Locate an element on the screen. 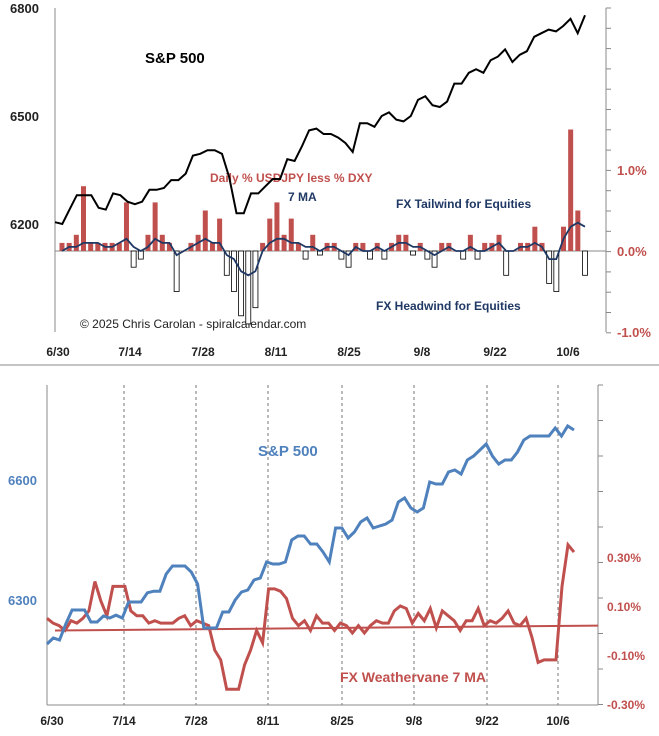 This screenshot has height=736, width=659. bottom-x-tick-label: 9/22 is located at coordinates (487, 721).